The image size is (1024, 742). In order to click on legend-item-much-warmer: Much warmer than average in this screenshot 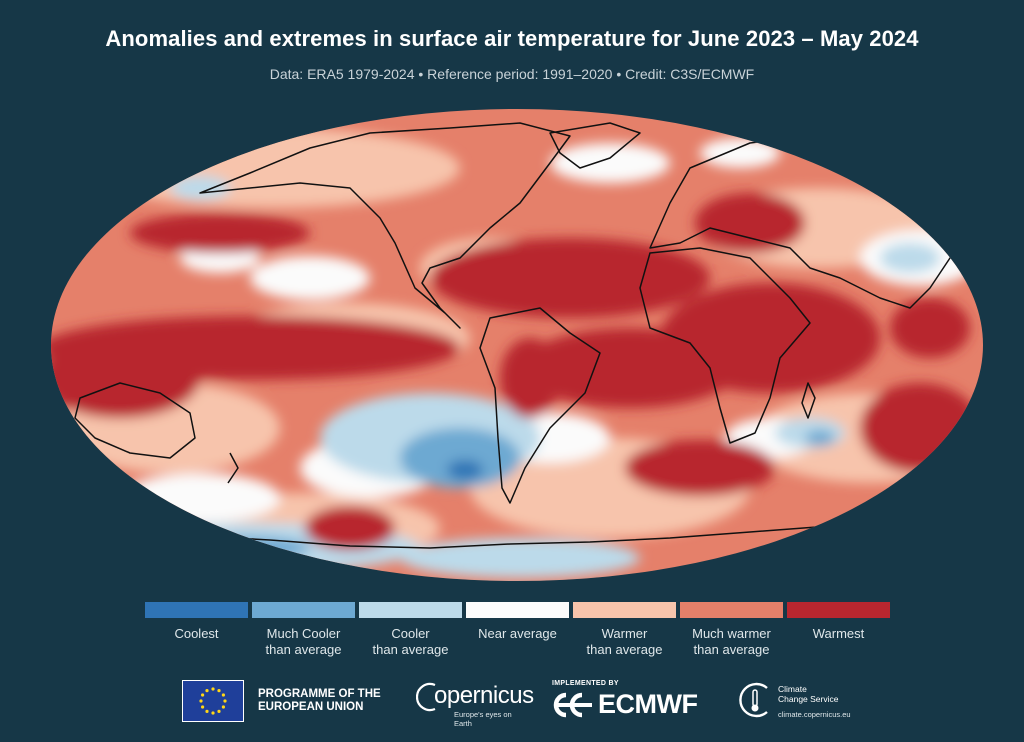, I will do `click(731, 630)`.